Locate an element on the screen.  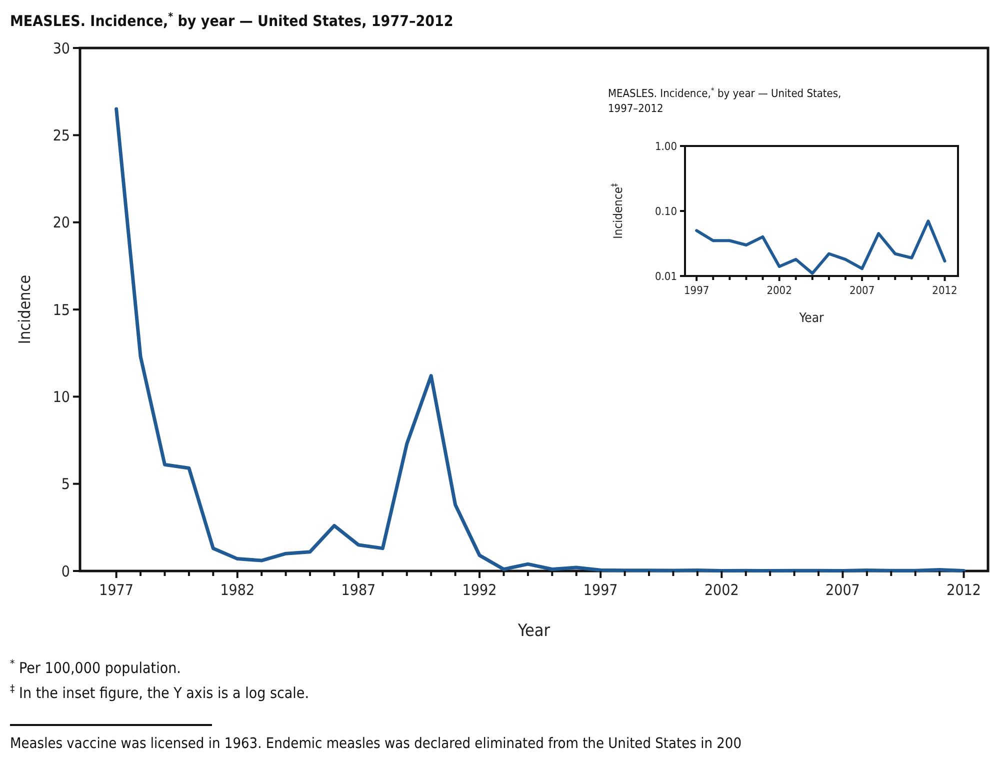
text: $^{‡}$ In the inset figure, the Y axis is a log scale. is located at coordinates (160, 692).